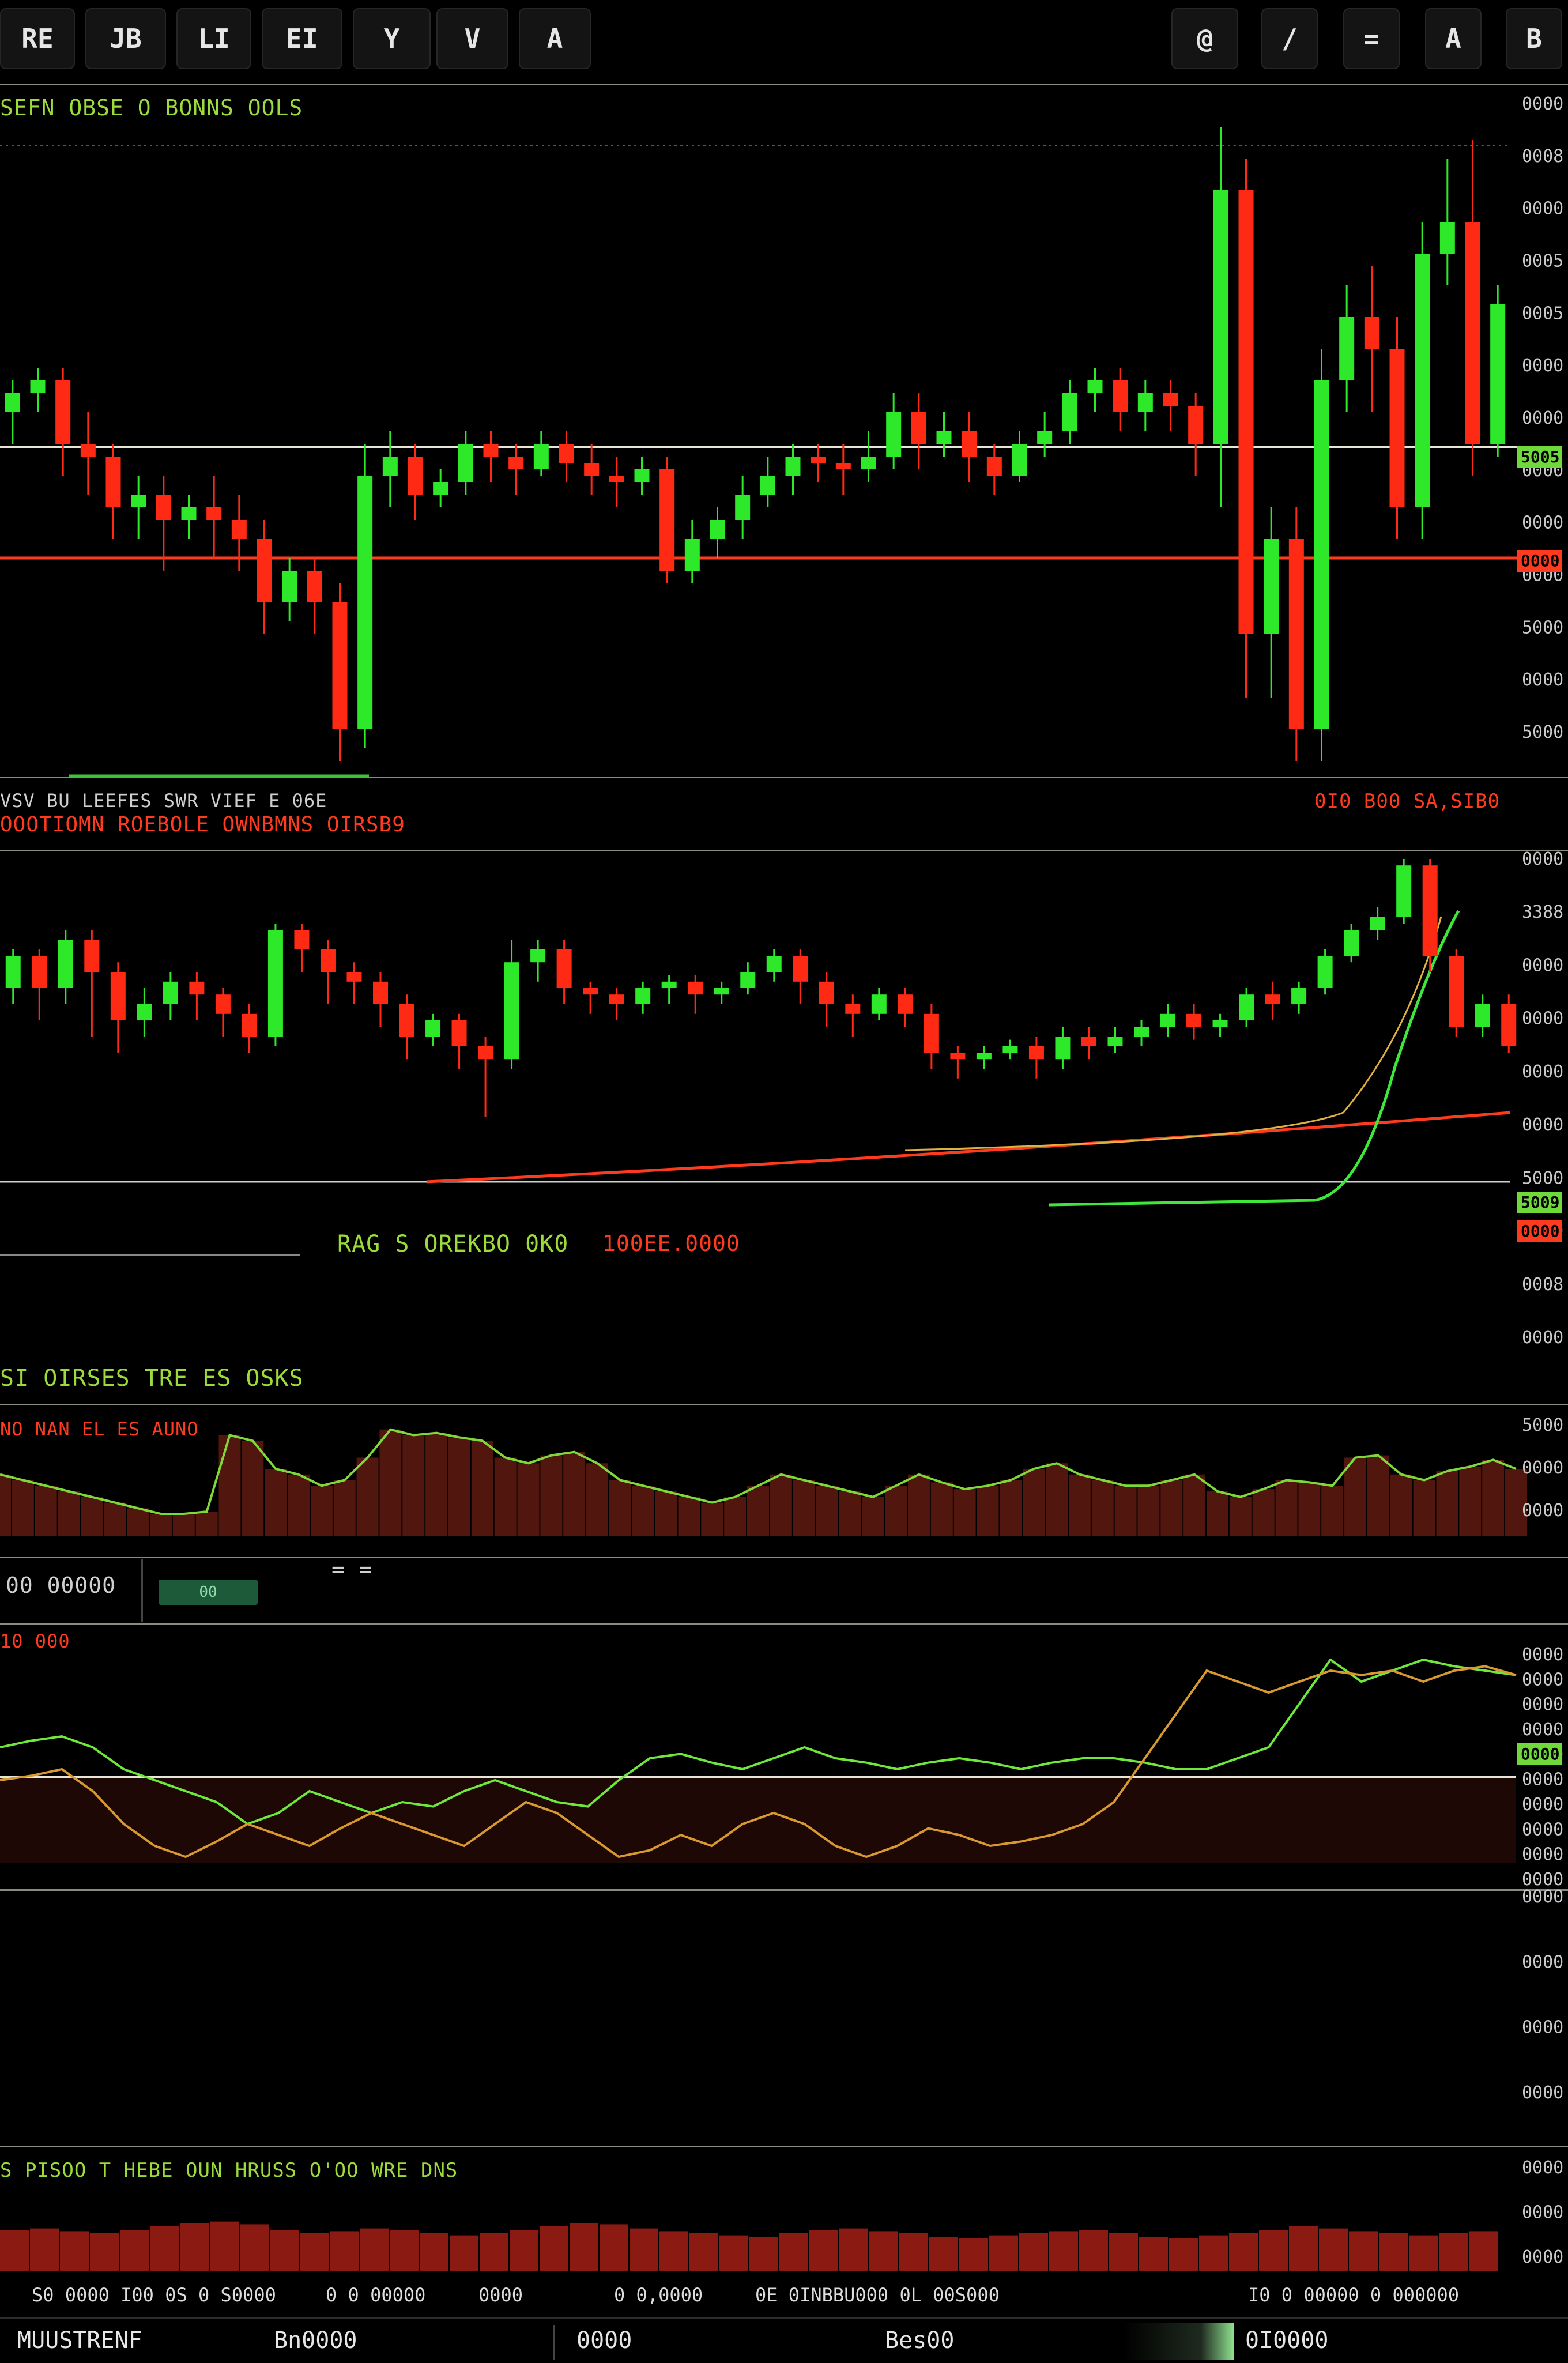  What do you see at coordinates (1542, 2168) in the screenshot?
I see `panel6-axis-tick-0: 0000` at bounding box center [1542, 2168].